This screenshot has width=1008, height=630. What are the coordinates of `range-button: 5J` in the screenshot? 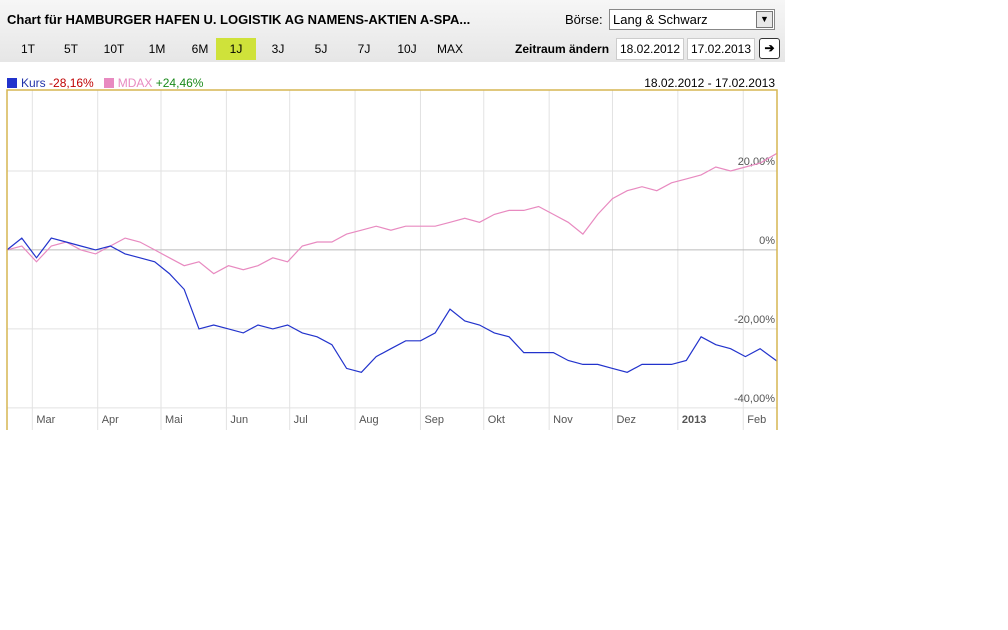 It's located at (321, 49).